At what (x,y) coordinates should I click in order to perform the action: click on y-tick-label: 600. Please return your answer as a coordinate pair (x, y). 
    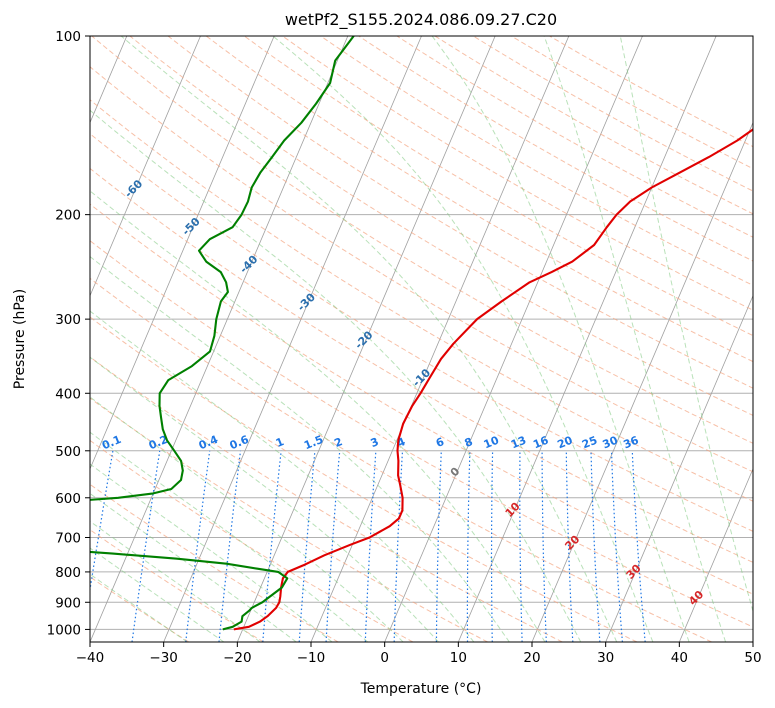
    Looking at the image, I should click on (68, 499).